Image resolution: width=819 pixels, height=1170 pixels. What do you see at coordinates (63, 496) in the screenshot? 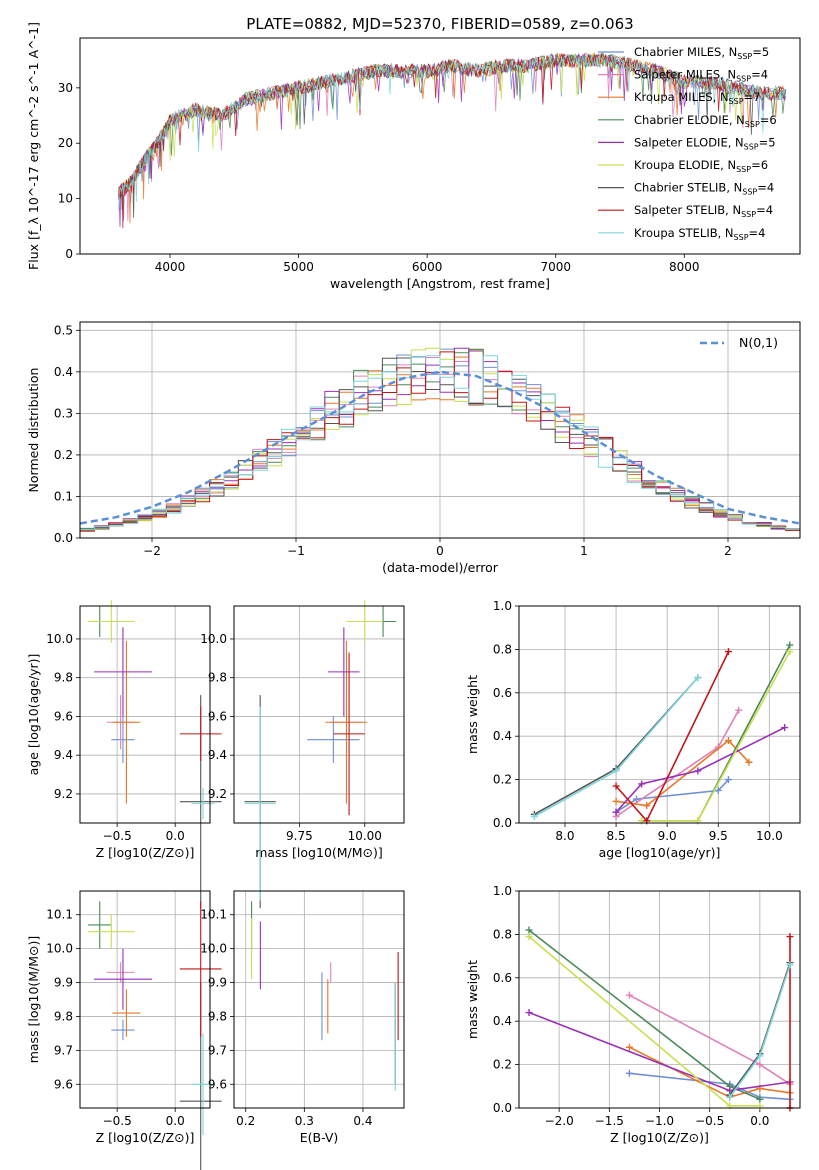
I see `y-tick-label: 0.1` at bounding box center [63, 496].